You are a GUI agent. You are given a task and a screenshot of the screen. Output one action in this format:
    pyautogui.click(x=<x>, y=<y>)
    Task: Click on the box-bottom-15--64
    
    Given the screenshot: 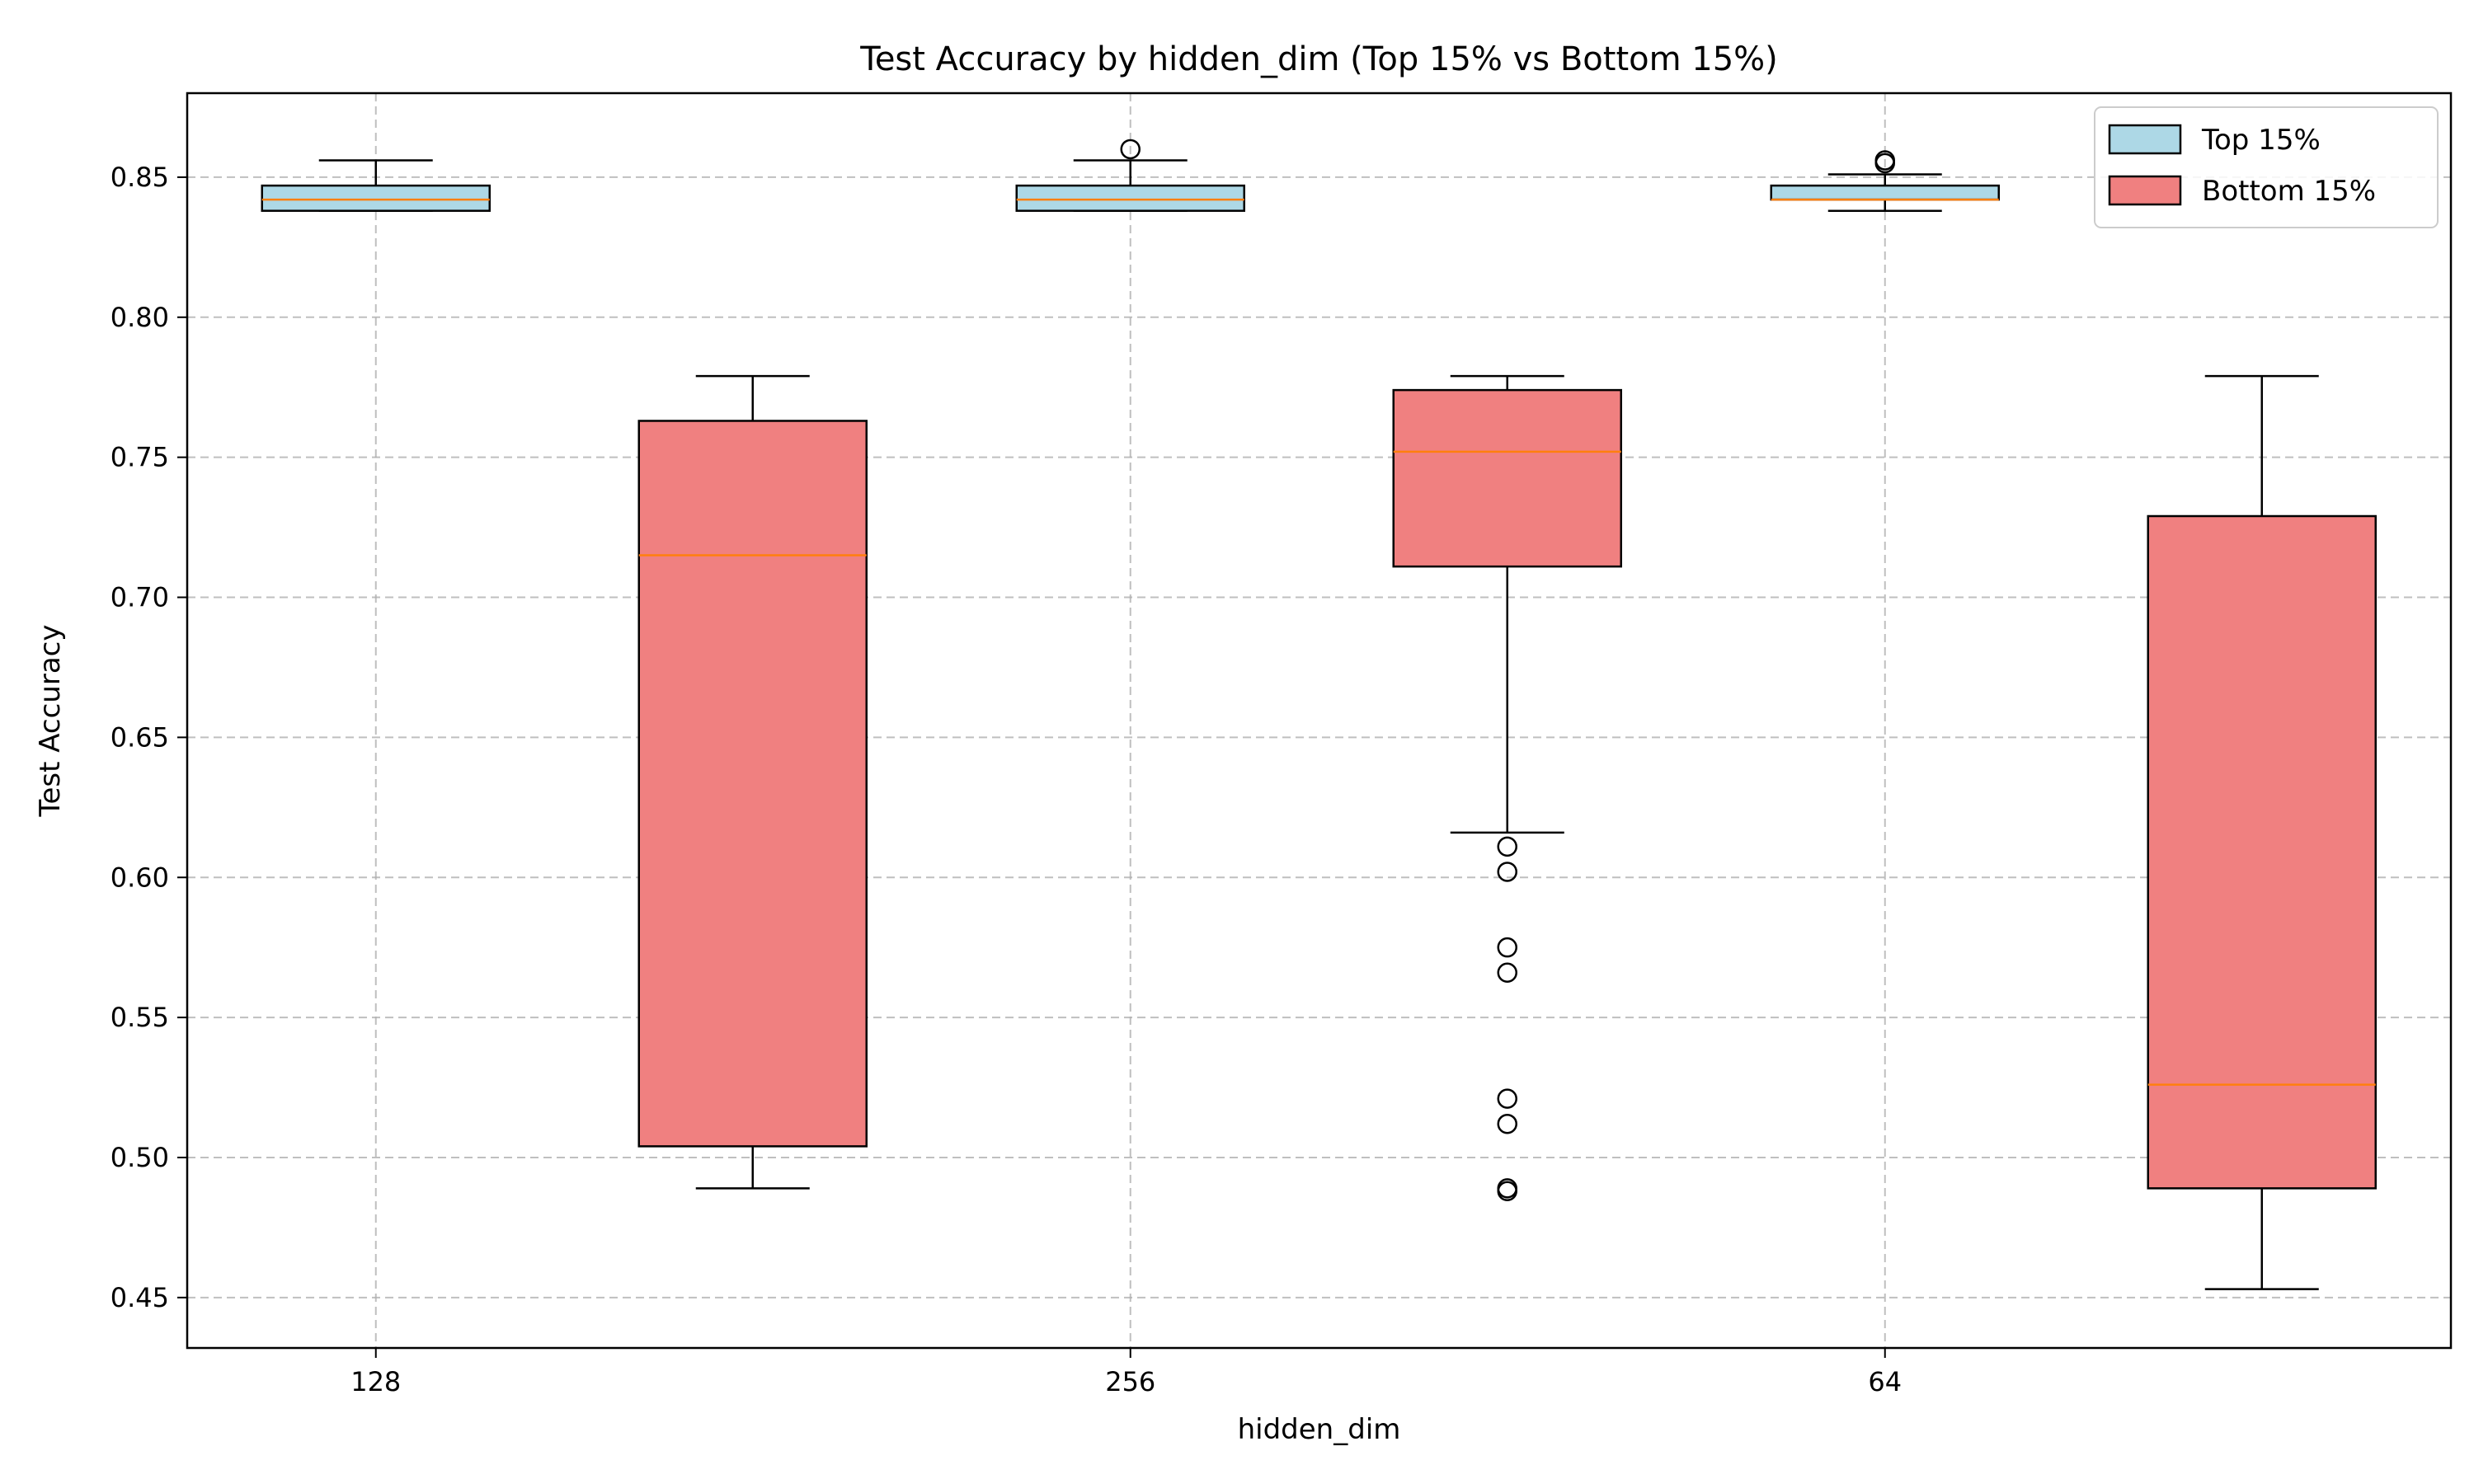 What is the action you would take?
    pyautogui.click(x=2262, y=832)
    